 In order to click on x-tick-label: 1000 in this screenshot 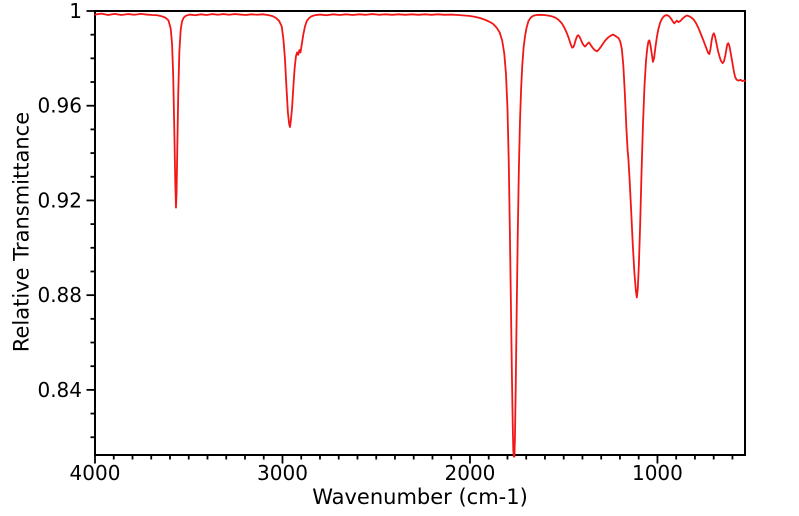, I will do `click(657, 473)`.